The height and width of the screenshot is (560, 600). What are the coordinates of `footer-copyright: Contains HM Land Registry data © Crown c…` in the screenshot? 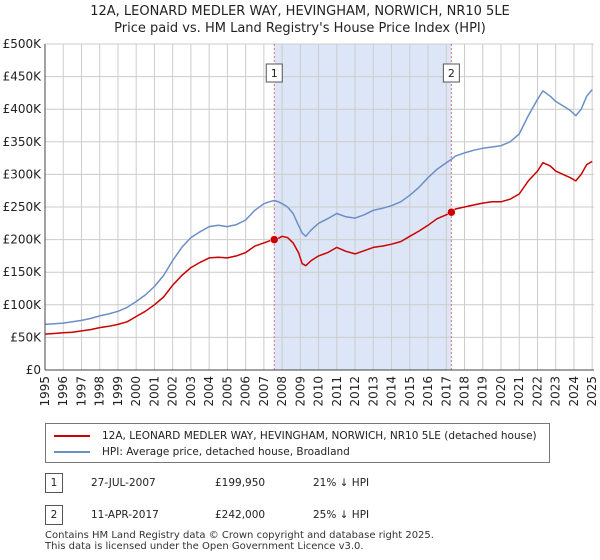 It's located at (239, 535).